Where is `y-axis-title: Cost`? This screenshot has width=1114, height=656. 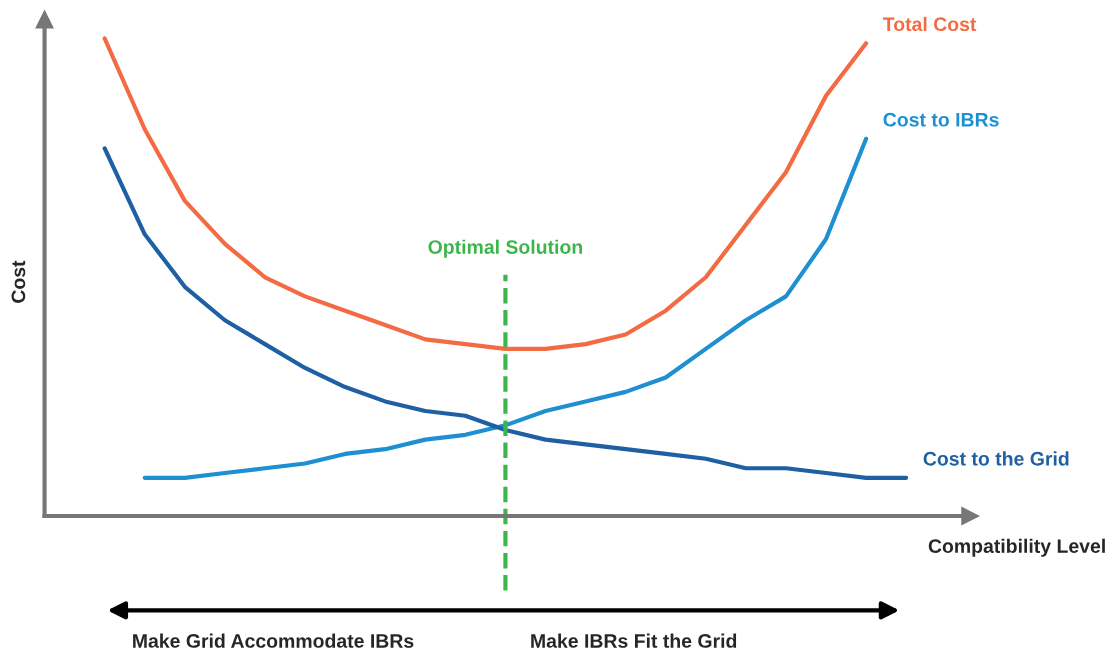
y-axis-title: Cost is located at coordinates (18, 281).